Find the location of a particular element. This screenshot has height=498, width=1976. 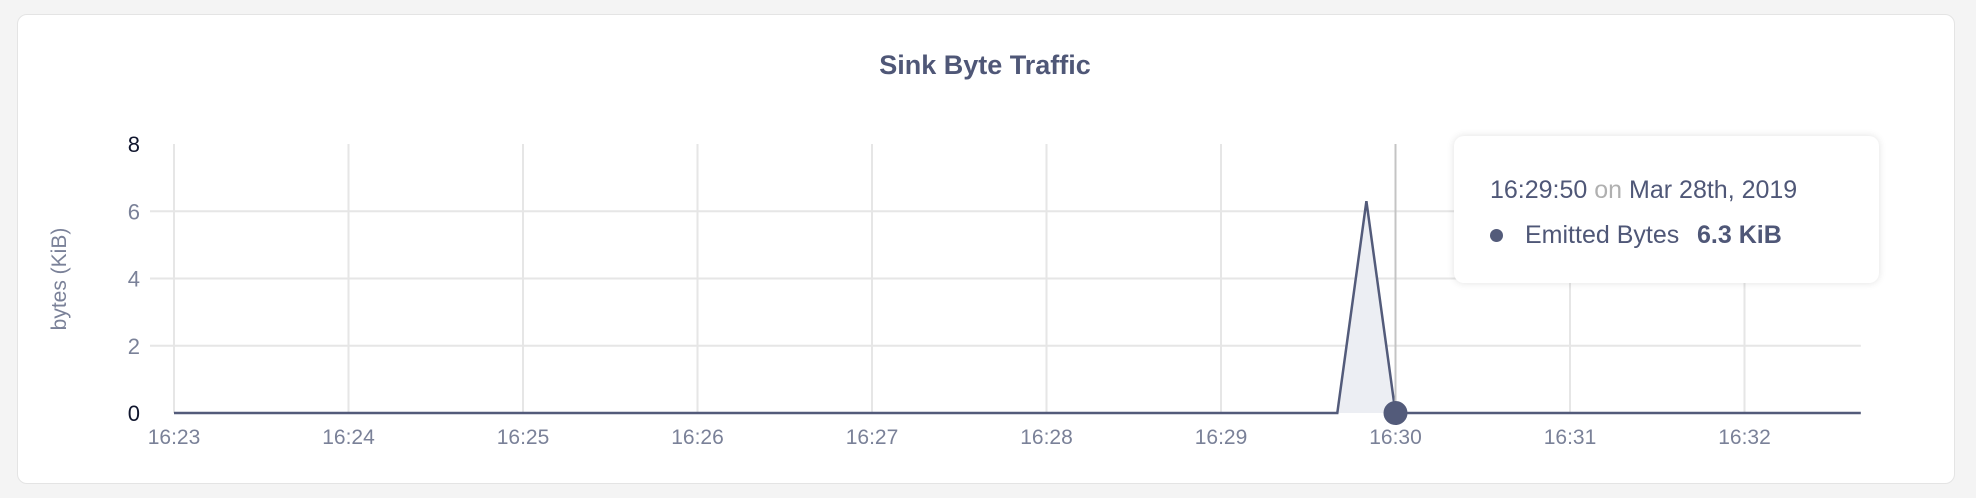

tooltip-date: Mar 28th, 2019 is located at coordinates (1713, 190).